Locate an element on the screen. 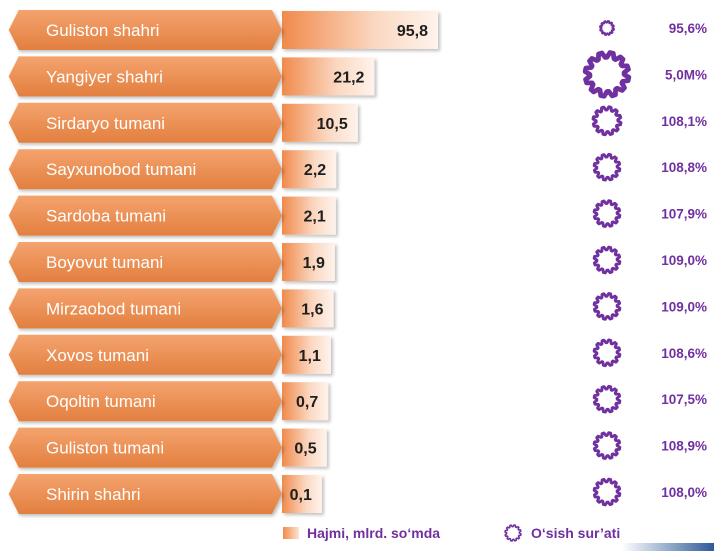 The height and width of the screenshot is (551, 714). corner-decoration is located at coordinates (668, 547).